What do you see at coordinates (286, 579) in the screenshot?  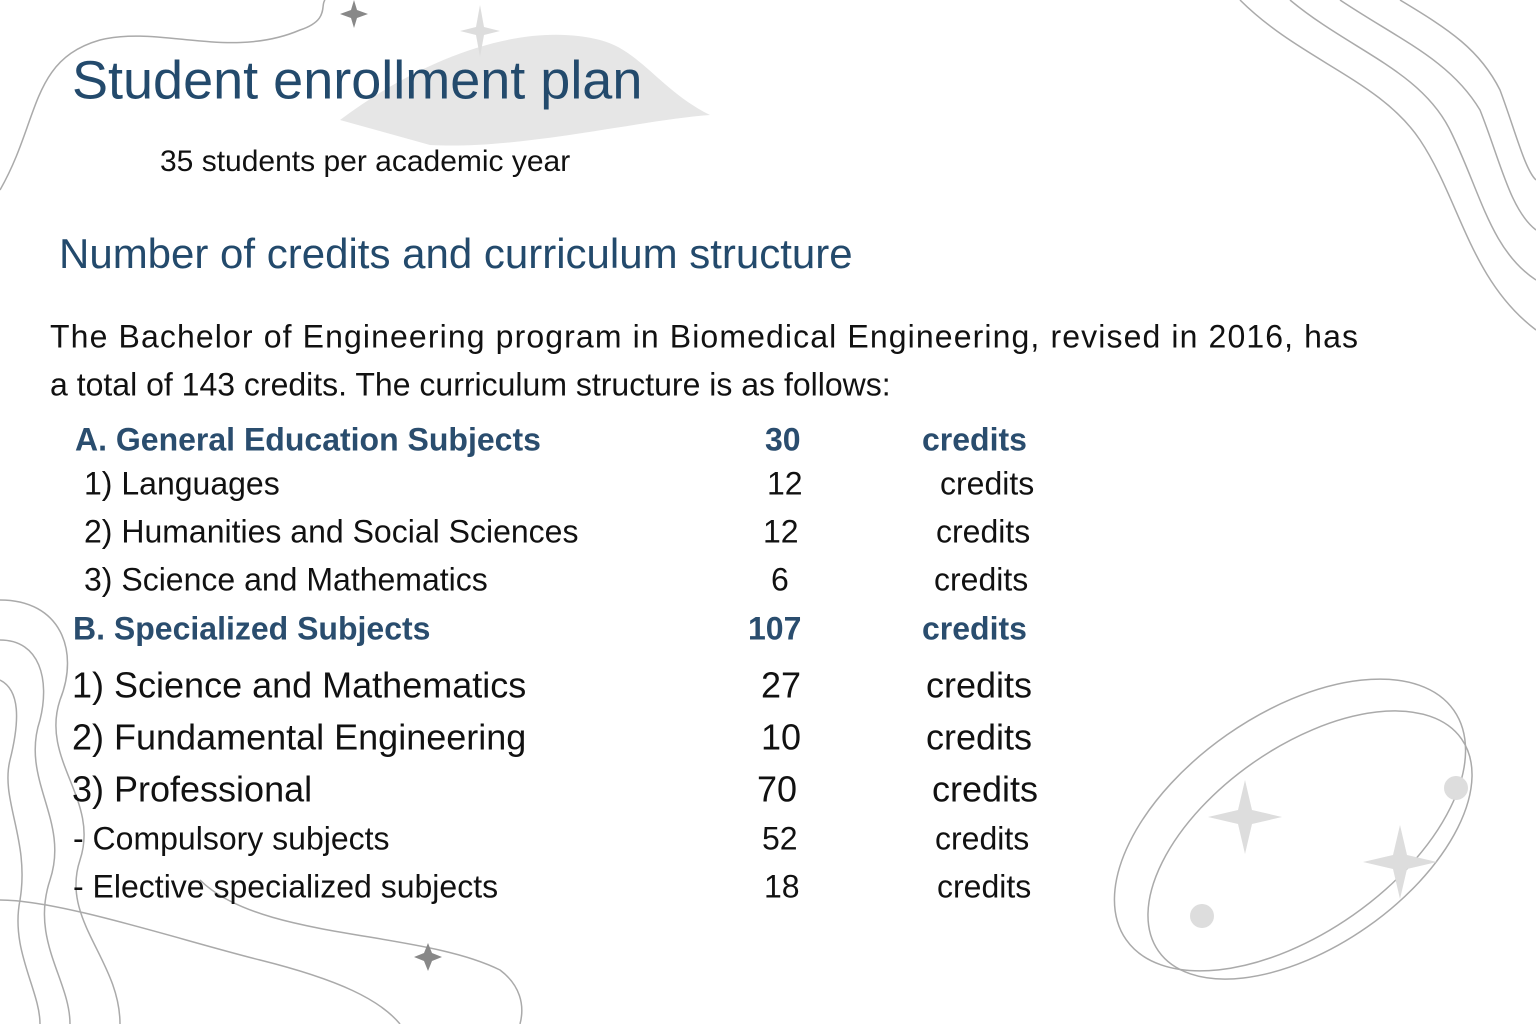 I see `row-label: 3) Science and Mathematics` at bounding box center [286, 579].